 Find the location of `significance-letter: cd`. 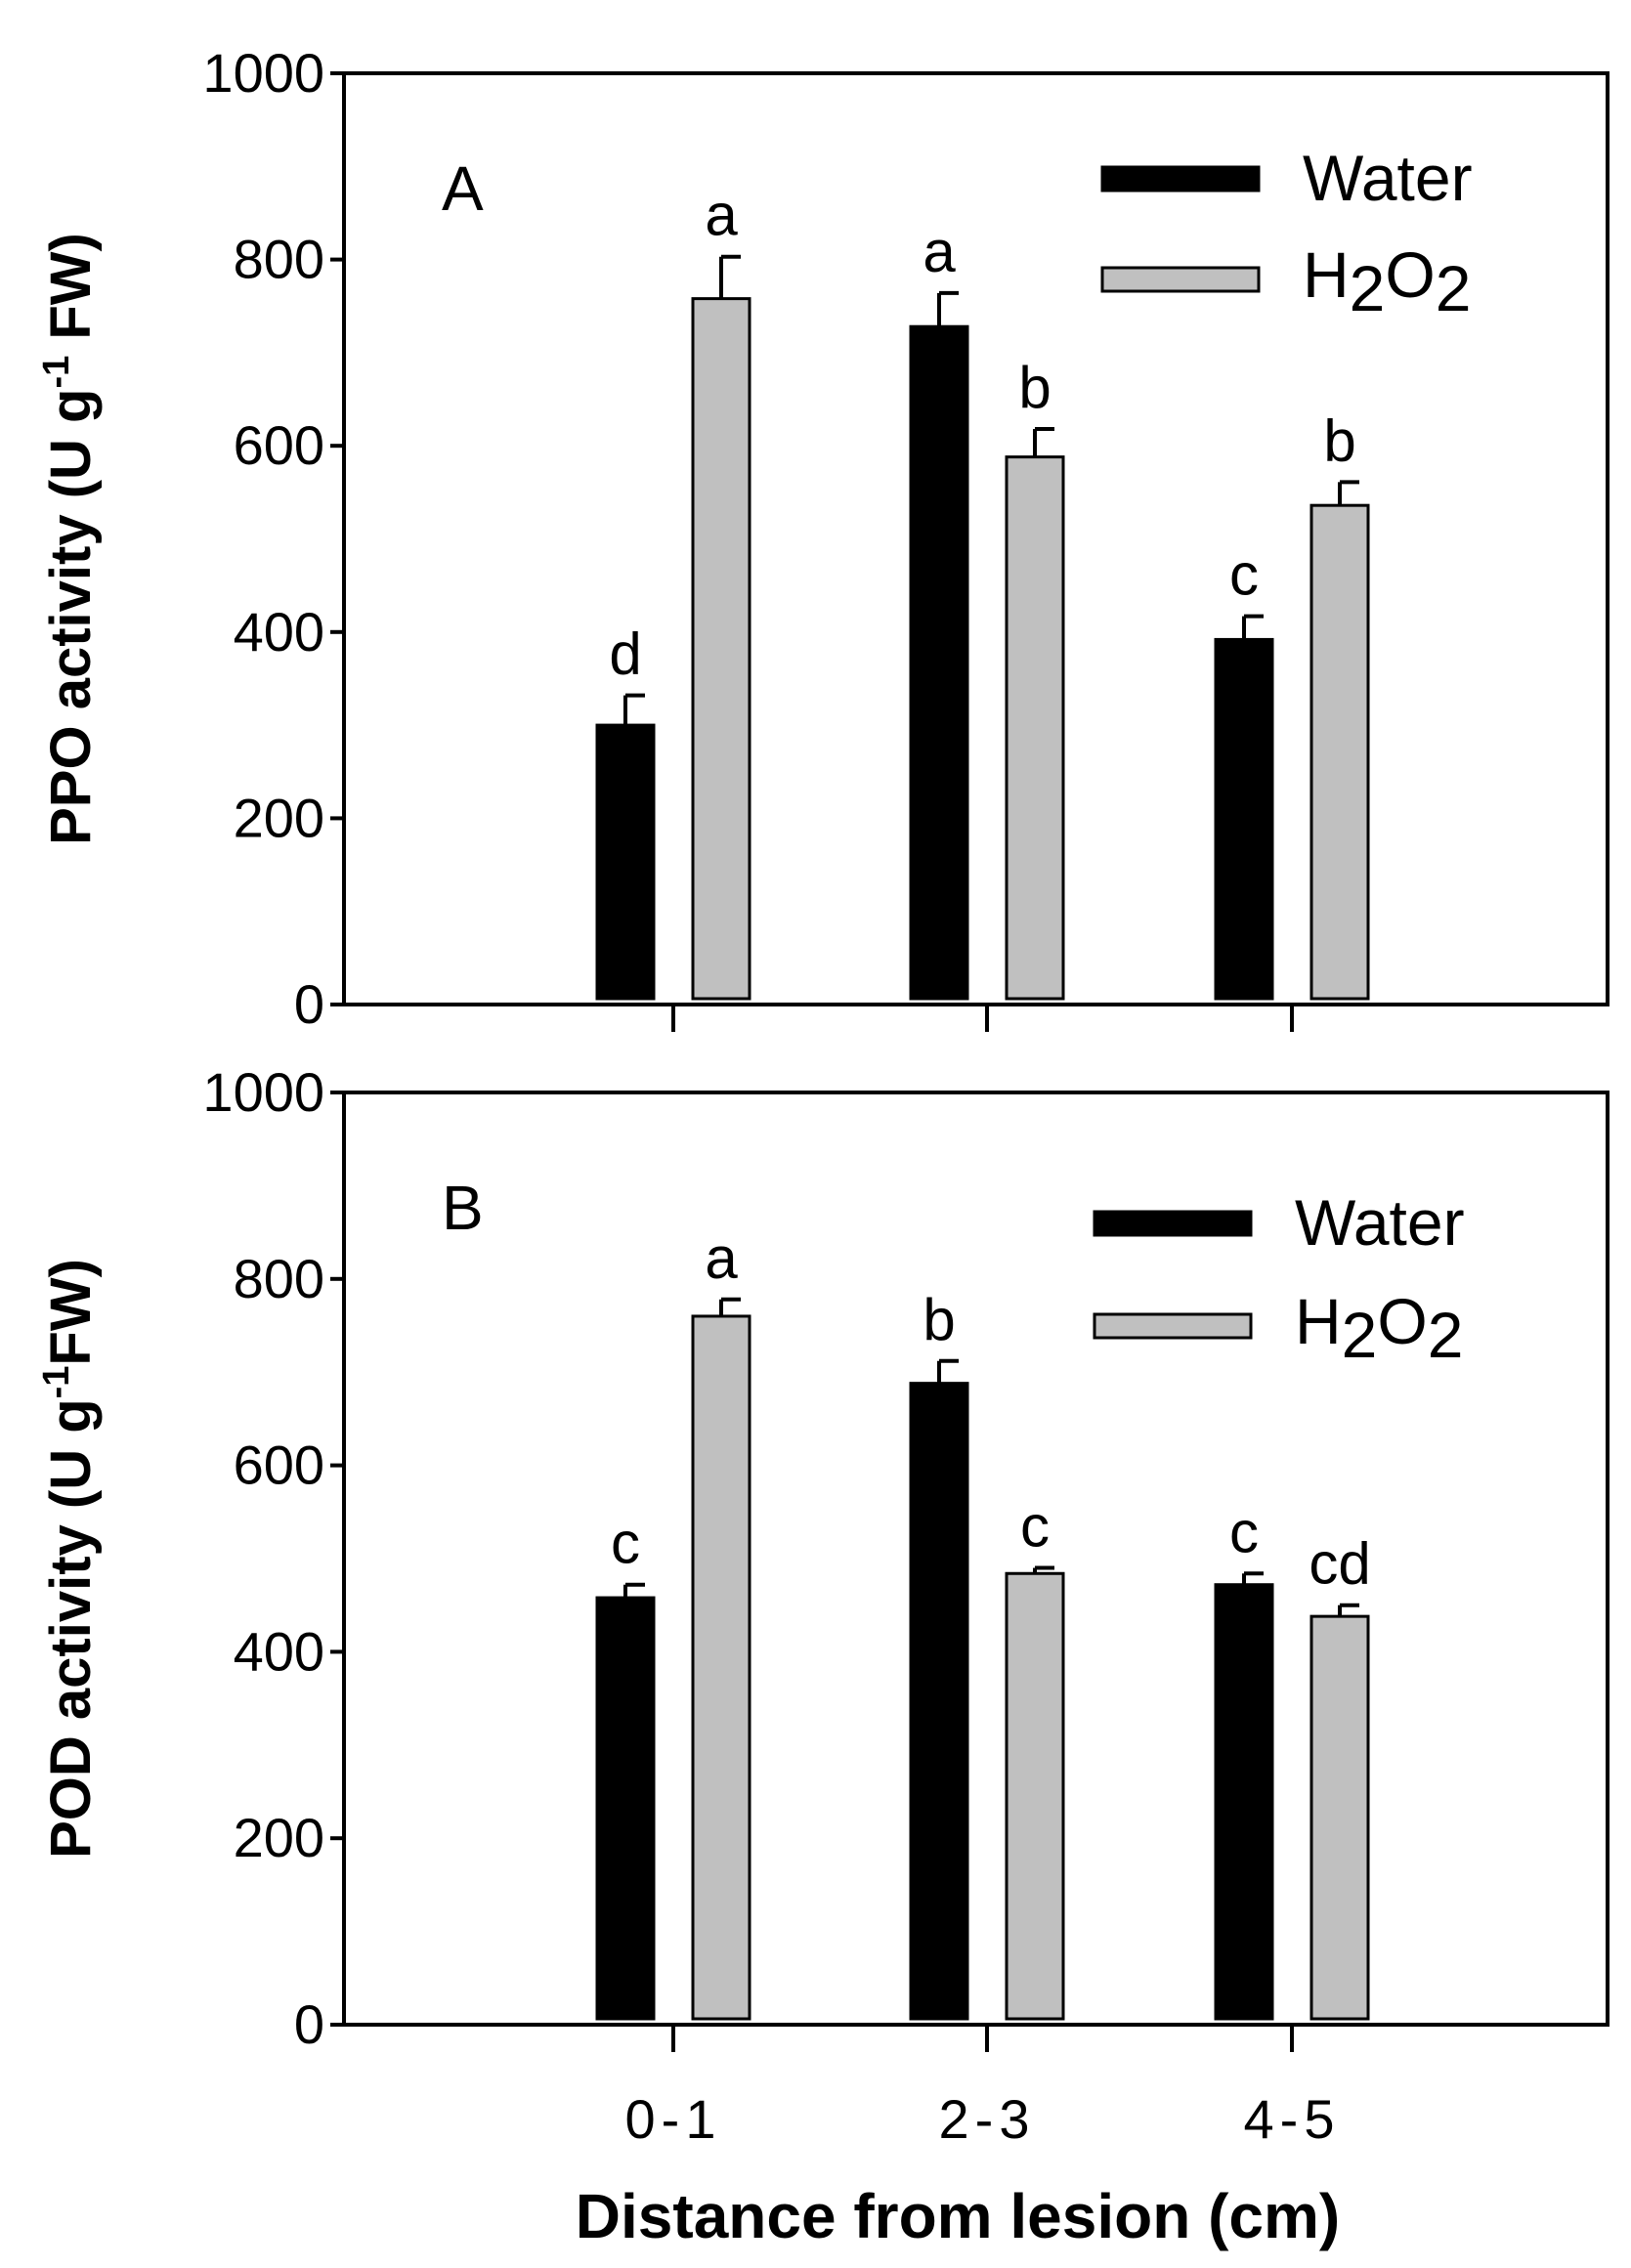

significance-letter: cd is located at coordinates (1339, 1564).